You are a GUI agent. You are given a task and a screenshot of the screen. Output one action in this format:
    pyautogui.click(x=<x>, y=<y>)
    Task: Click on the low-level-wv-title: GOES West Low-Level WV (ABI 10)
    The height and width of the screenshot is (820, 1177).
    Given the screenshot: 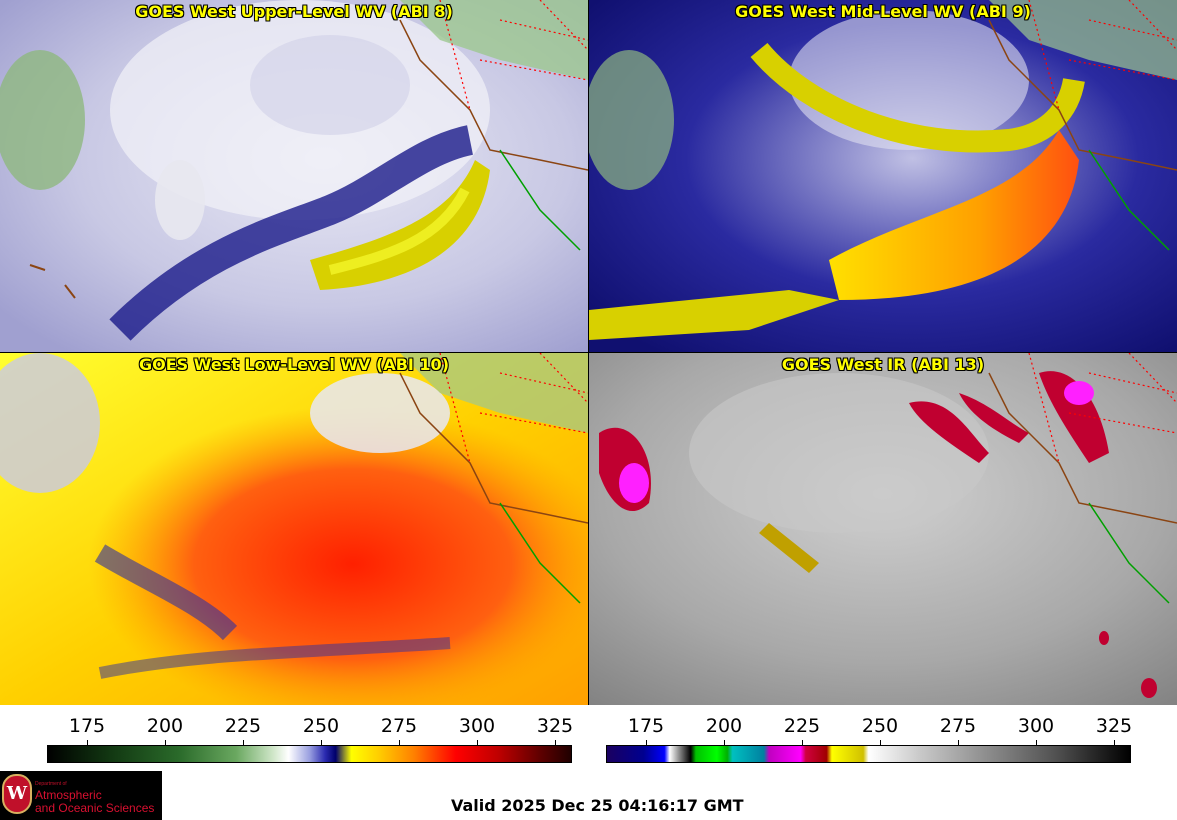 What is the action you would take?
    pyautogui.click(x=293, y=364)
    